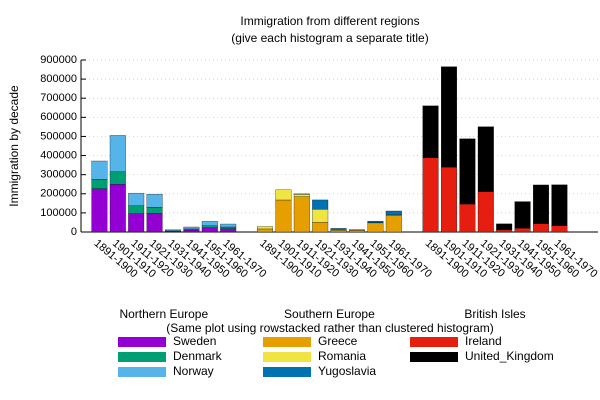 This screenshot has height=400, width=600. I want to click on y-tick-label: 300000, so click(58, 175).